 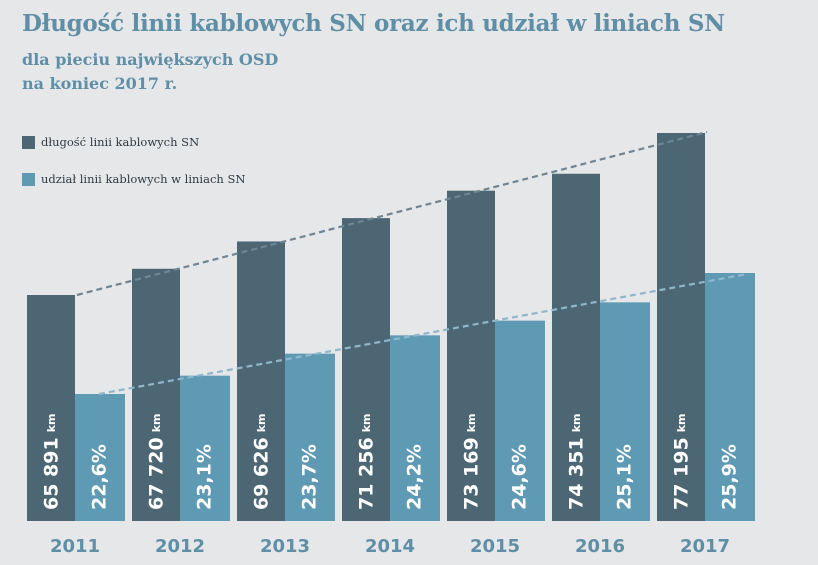 What do you see at coordinates (28, 179) in the screenshot?
I see `legend-swatch-share` at bounding box center [28, 179].